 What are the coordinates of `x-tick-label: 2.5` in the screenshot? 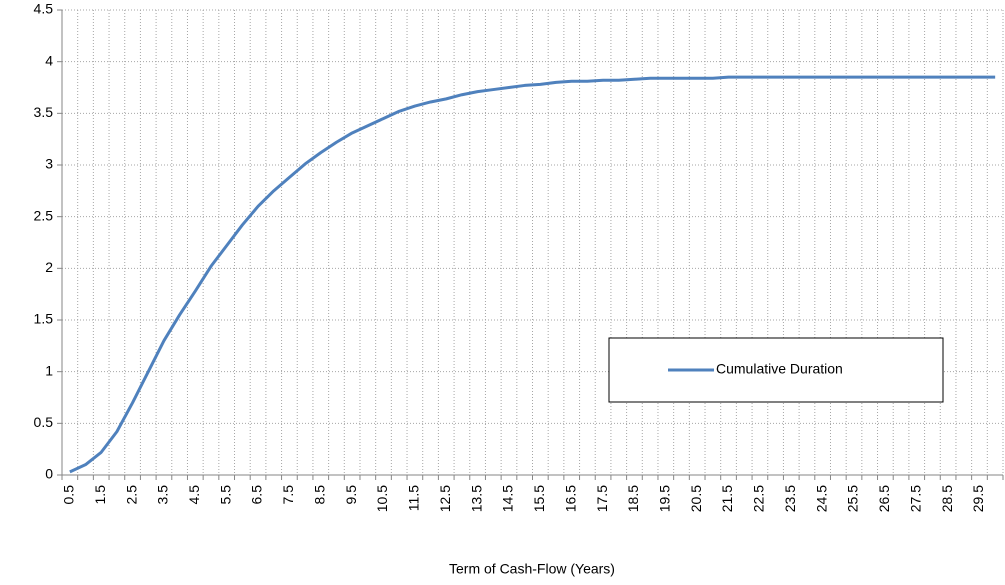 It's located at (131, 495).